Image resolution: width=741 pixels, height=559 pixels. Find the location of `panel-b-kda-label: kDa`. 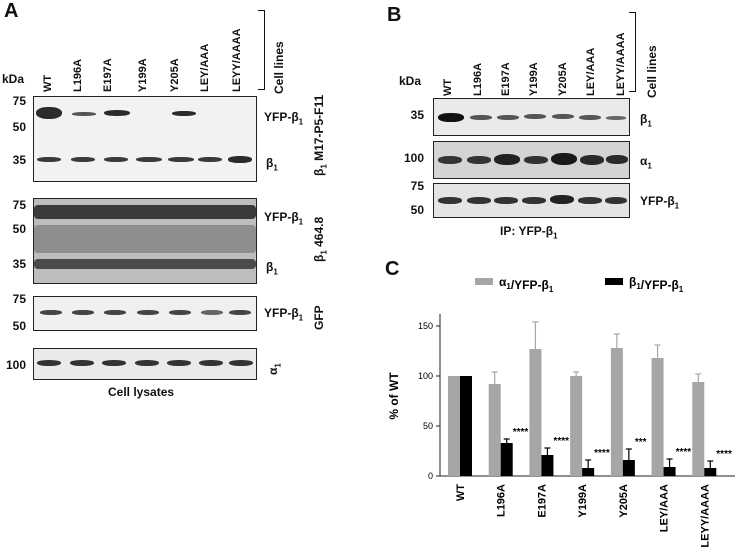

panel-b-kda-label: kDa is located at coordinates (410, 81).